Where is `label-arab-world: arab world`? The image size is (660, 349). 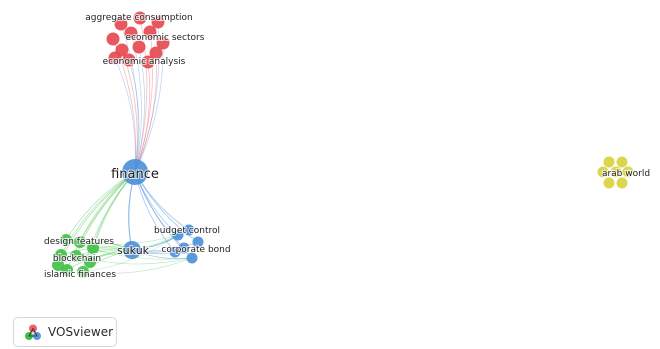
label-arab-world: arab world is located at coordinates (626, 174).